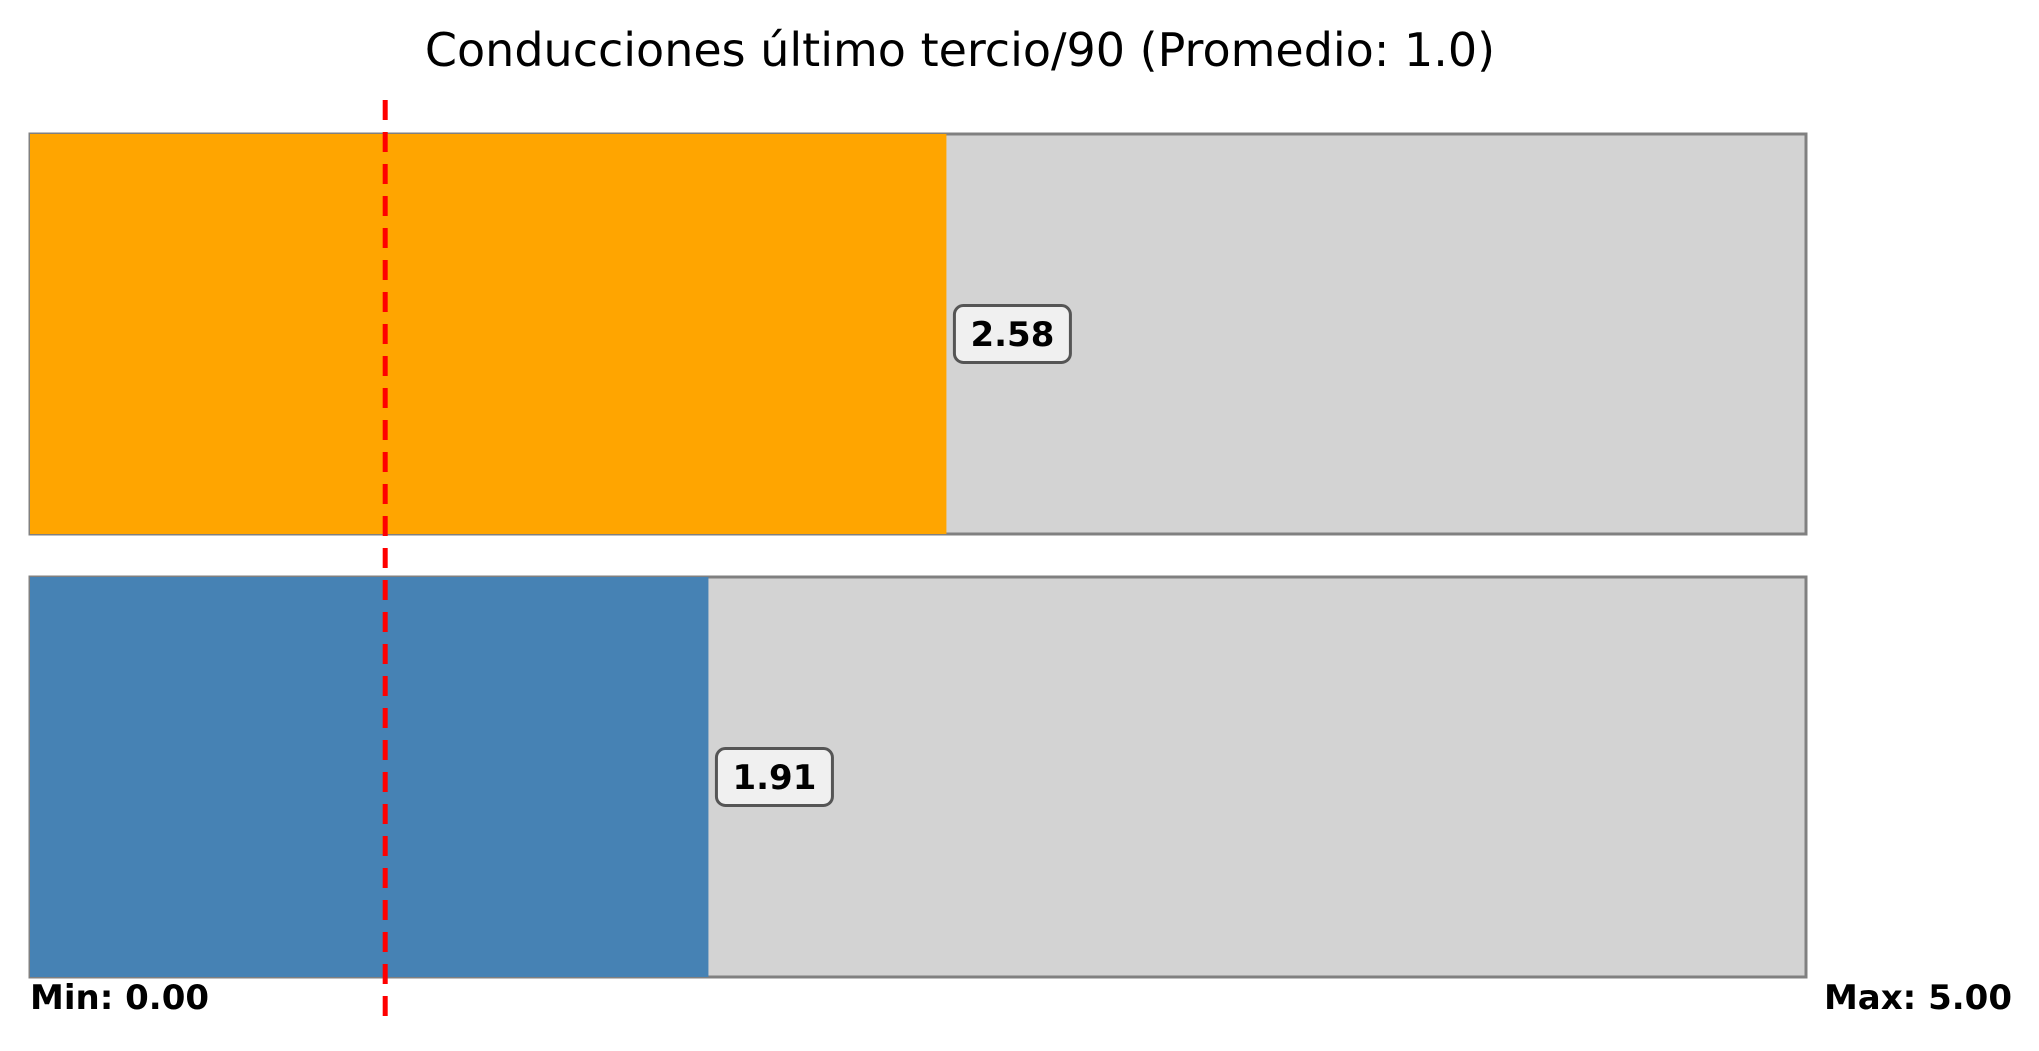 The height and width of the screenshot is (1051, 2039). I want to click on max-label: Max: 5.00, so click(1918, 998).